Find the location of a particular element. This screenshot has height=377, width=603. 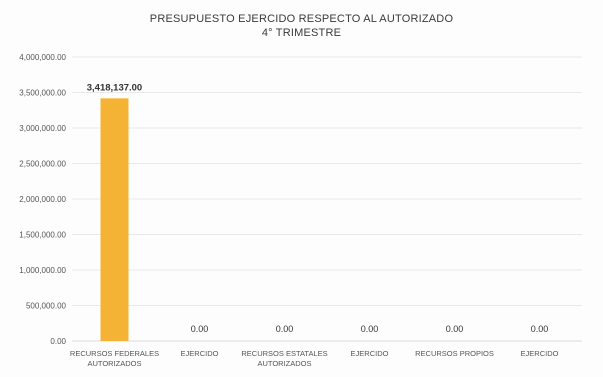

bar is located at coordinates (114, 219).